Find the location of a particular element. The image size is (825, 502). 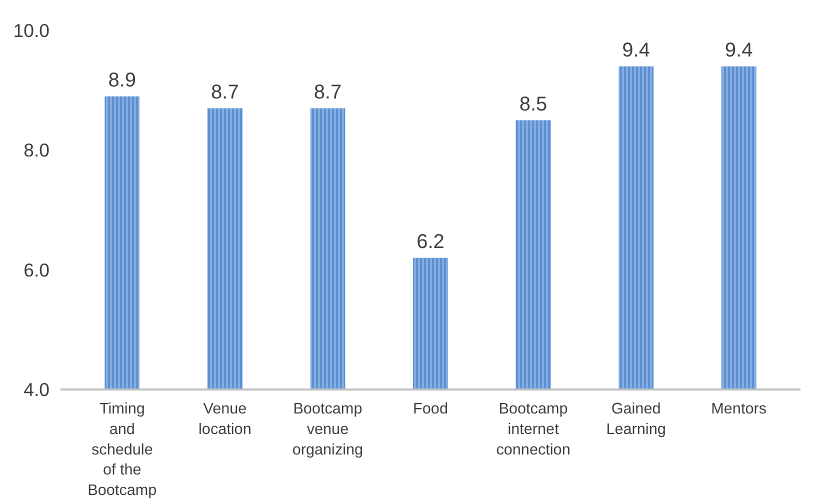

x-tick-label: Bootcamp venue organizing is located at coordinates (328, 429).